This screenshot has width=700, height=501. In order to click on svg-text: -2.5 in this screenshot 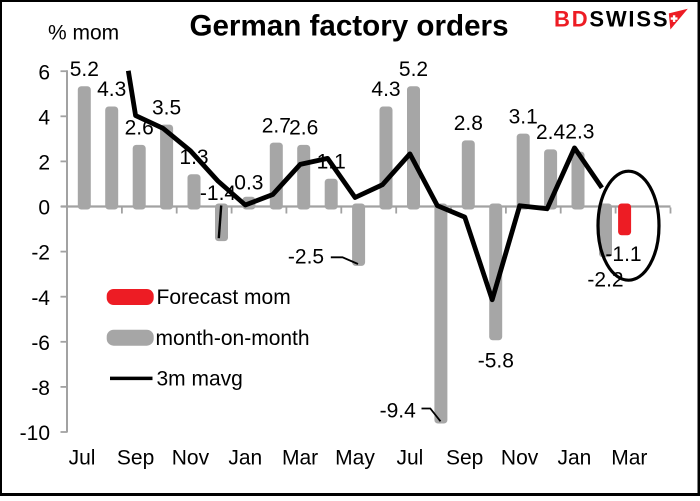, I will do `click(306, 257)`.